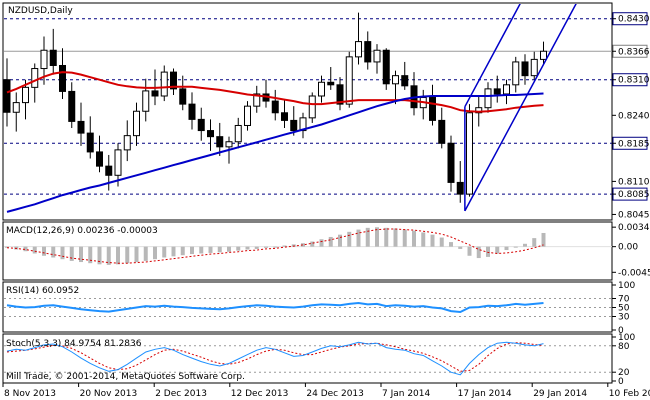 This screenshot has width=650, height=400. I want to click on y-tick-label: 0.8366, so click(634, 52).